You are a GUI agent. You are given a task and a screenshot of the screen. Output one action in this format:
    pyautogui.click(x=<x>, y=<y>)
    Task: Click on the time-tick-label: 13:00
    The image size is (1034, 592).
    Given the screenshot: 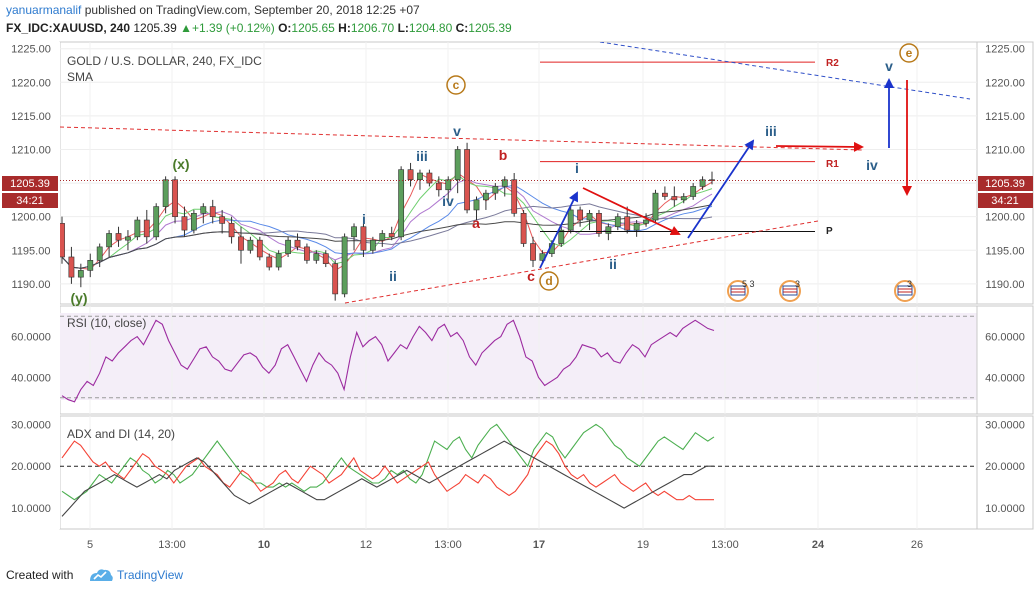 What is the action you would take?
    pyautogui.click(x=725, y=545)
    